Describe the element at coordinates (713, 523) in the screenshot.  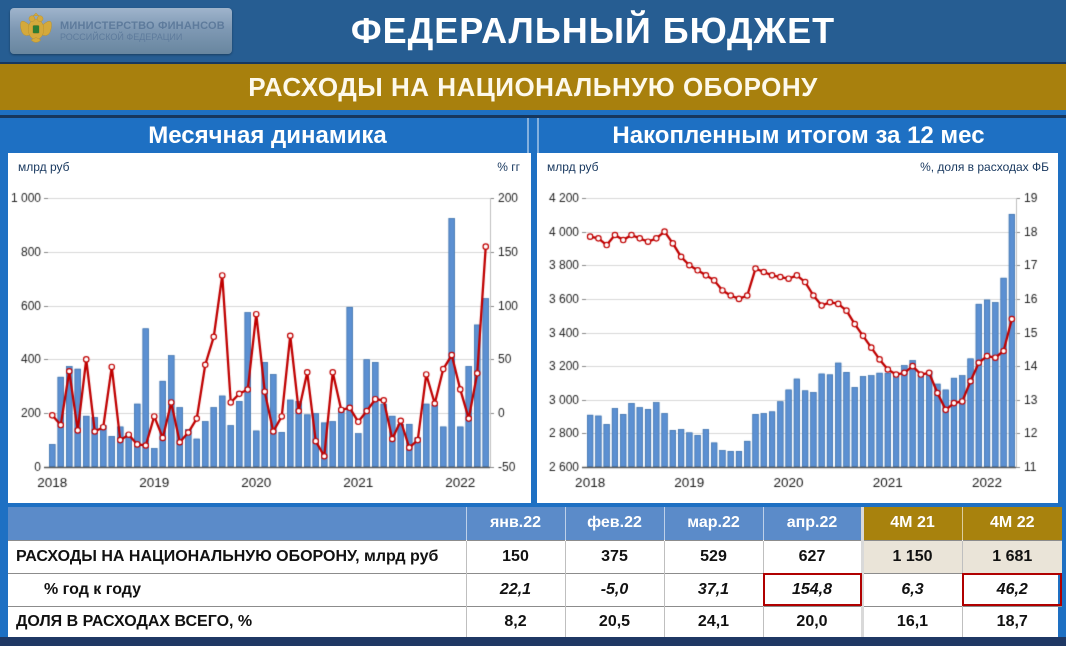
I see `table-header-cell: мар.22` at that location.